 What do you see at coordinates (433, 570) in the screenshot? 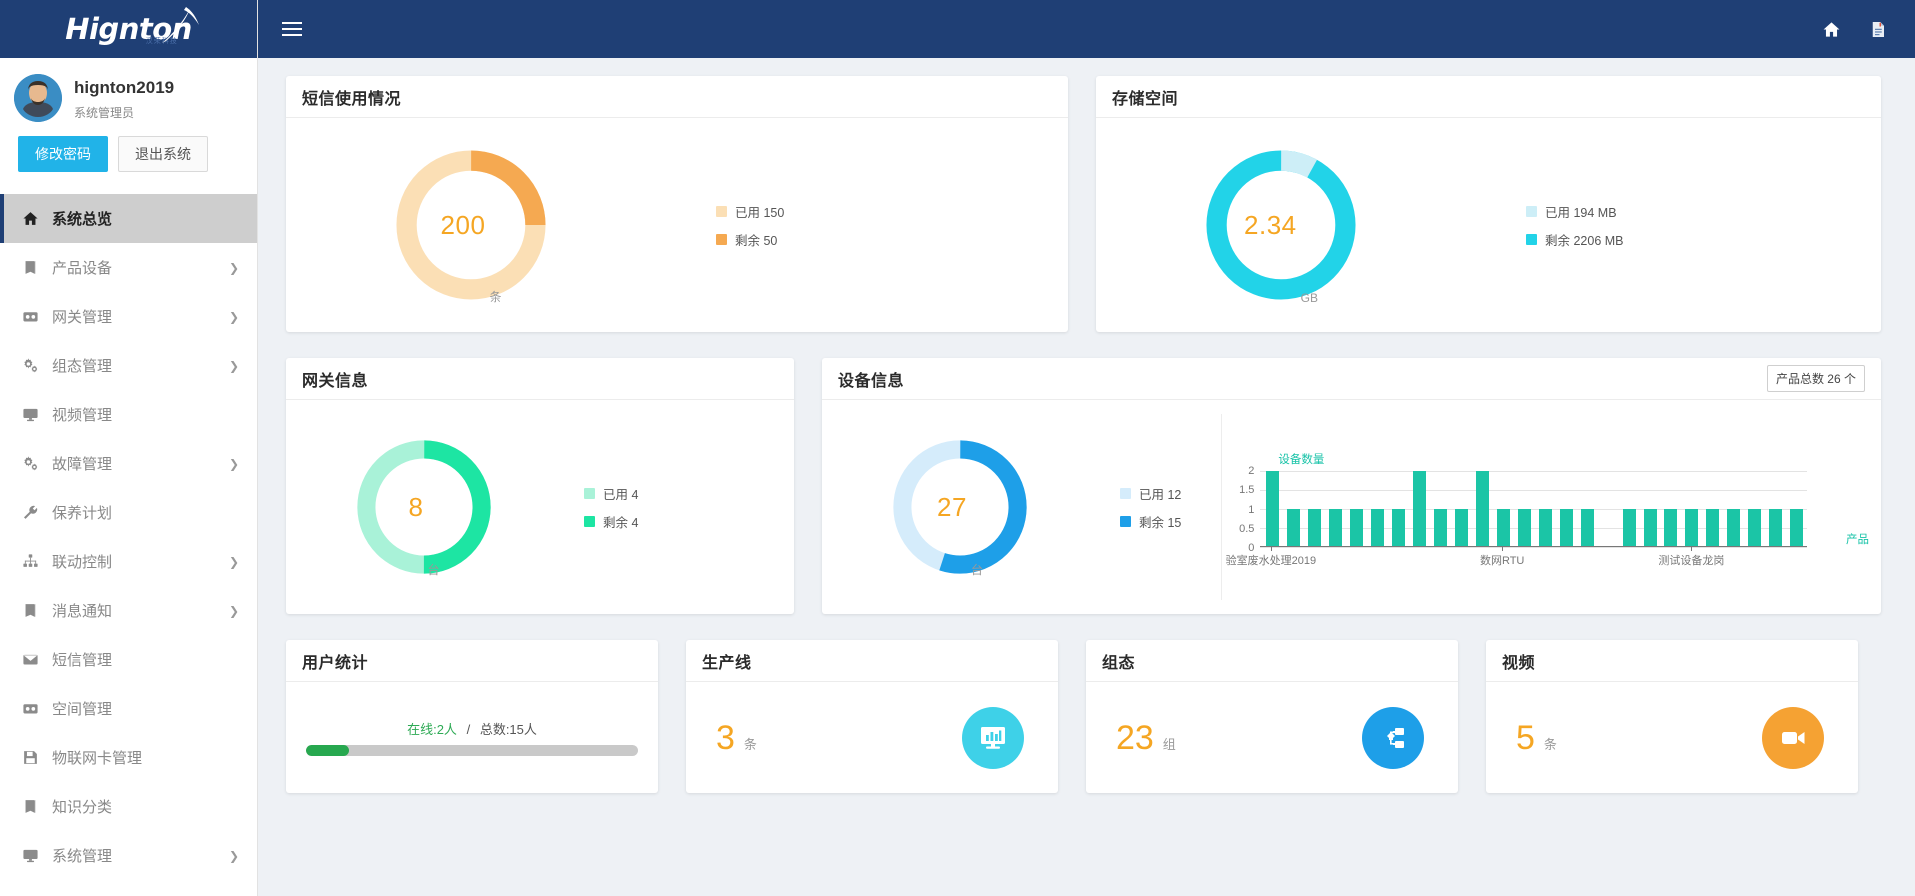
I see `gateway-donut-unit: 台` at bounding box center [433, 570].